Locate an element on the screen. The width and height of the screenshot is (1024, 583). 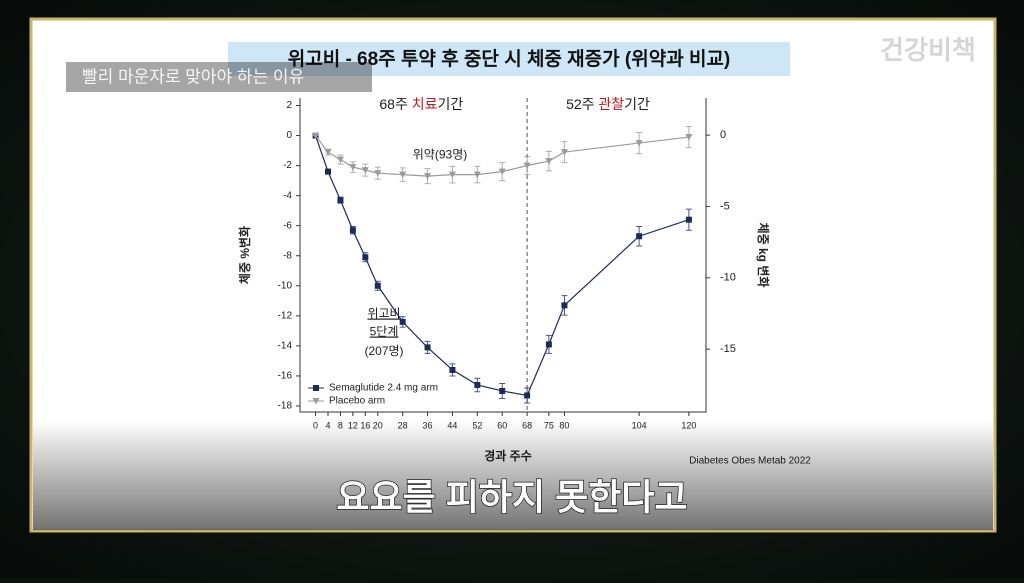
period-label-part: 52주 is located at coordinates (582, 104).